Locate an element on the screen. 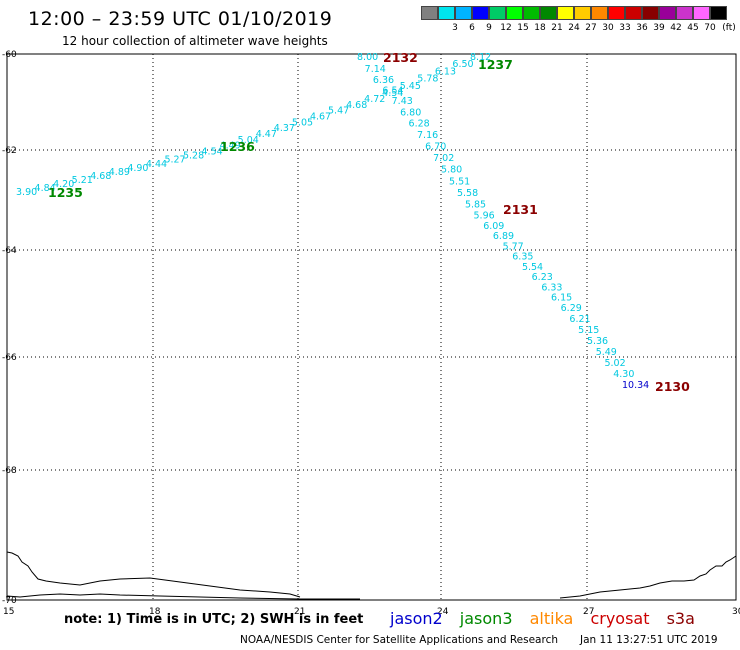  legend-label: 21 is located at coordinates (557, 28).